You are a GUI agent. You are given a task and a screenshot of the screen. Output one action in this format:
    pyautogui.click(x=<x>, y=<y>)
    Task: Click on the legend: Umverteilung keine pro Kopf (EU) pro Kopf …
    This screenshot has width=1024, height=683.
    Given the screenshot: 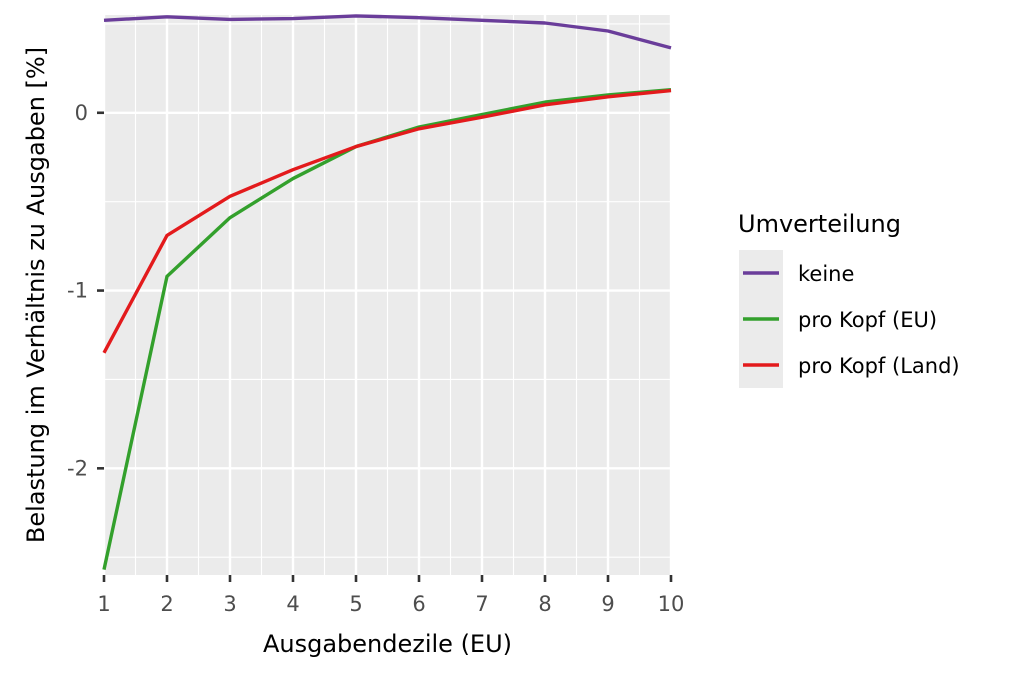 What is the action you would take?
    pyautogui.click(x=849, y=299)
    